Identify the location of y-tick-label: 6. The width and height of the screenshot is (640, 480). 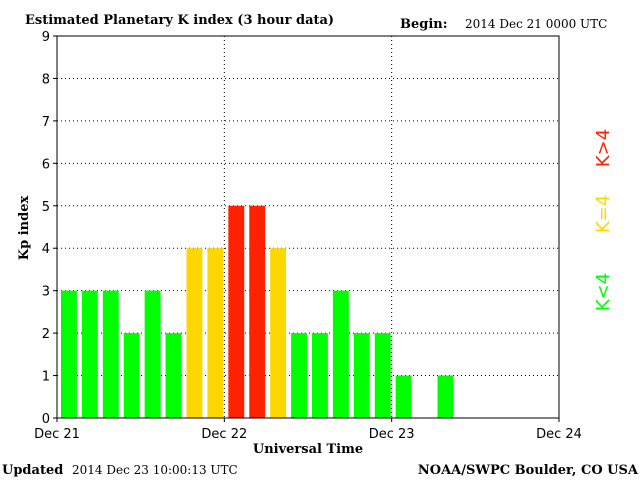
(46, 164).